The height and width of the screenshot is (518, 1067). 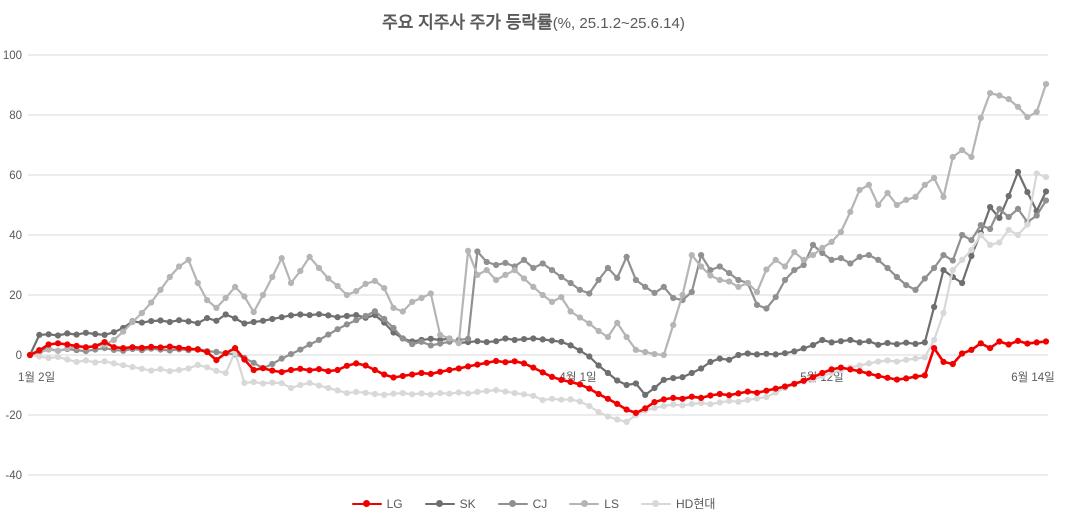 I want to click on legend-marker-icon, so click(x=512, y=504).